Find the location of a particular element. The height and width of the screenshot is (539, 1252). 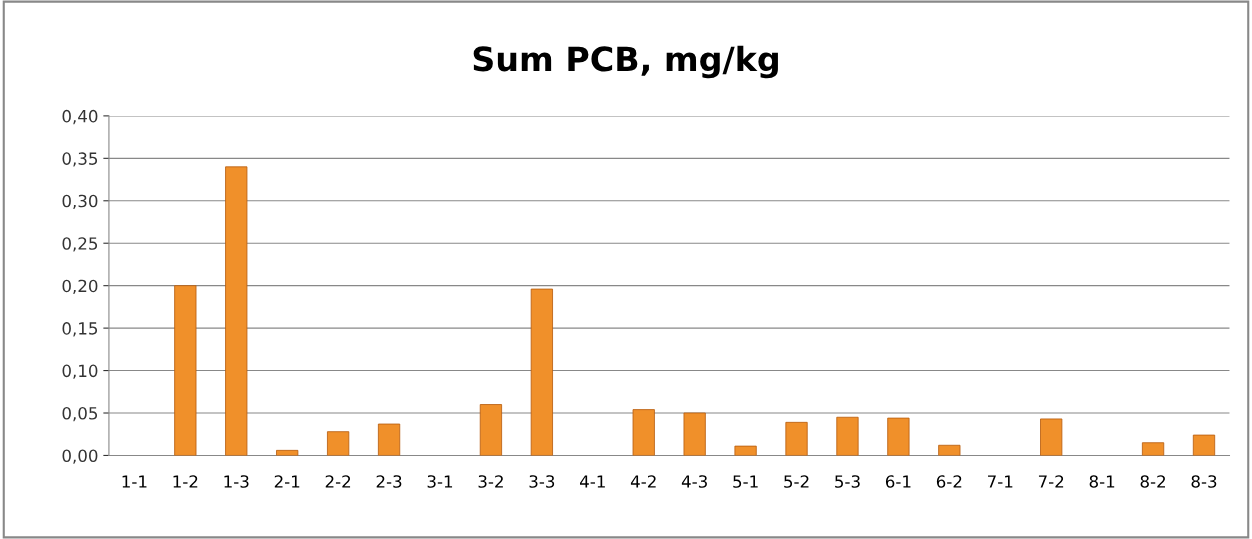

x-tick-label: 1-2 is located at coordinates (185, 481).